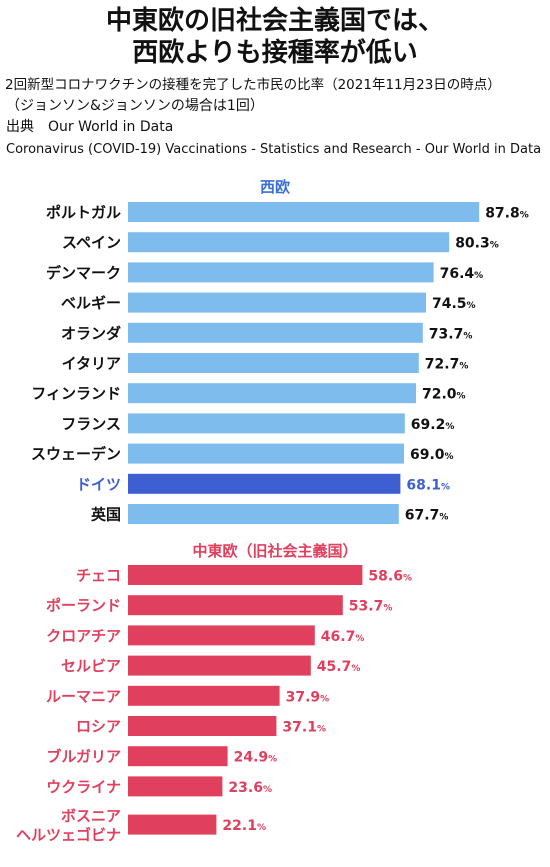 The image size is (550, 867). I want to click on value-label: 80.3%, so click(477, 244).